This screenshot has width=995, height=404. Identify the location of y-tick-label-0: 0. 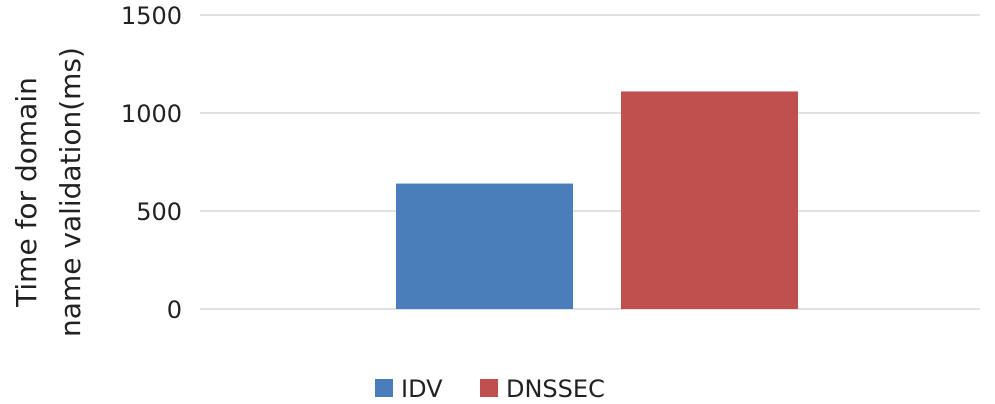
(174, 310).